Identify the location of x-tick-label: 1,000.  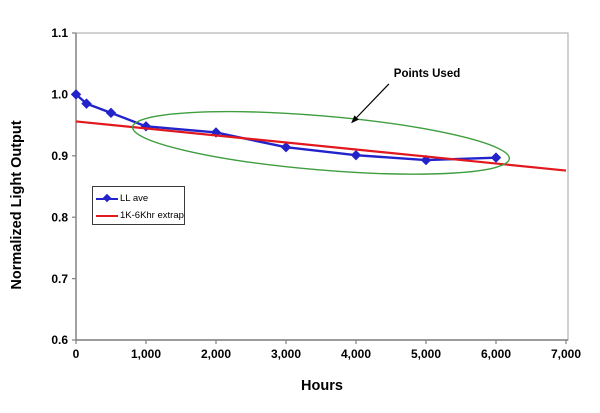
(146, 354).